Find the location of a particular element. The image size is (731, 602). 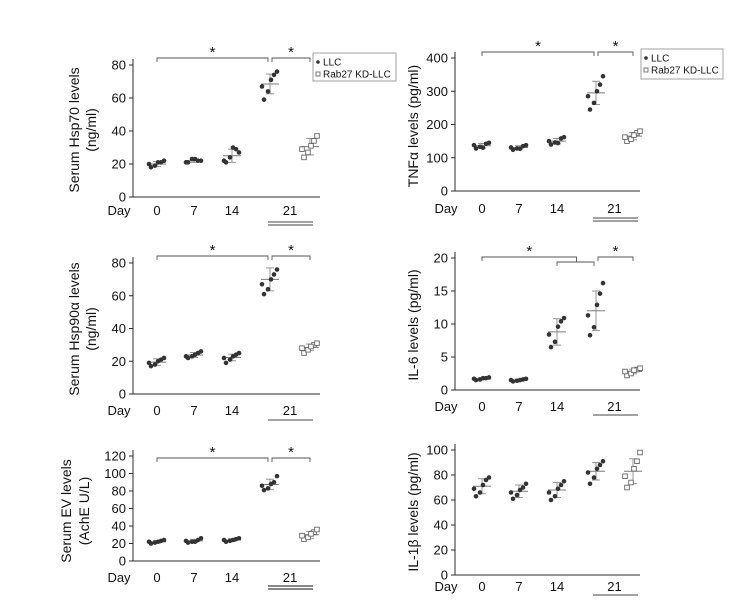

y-axis-label: Serum Hsp90α levels is located at coordinates (74, 328).